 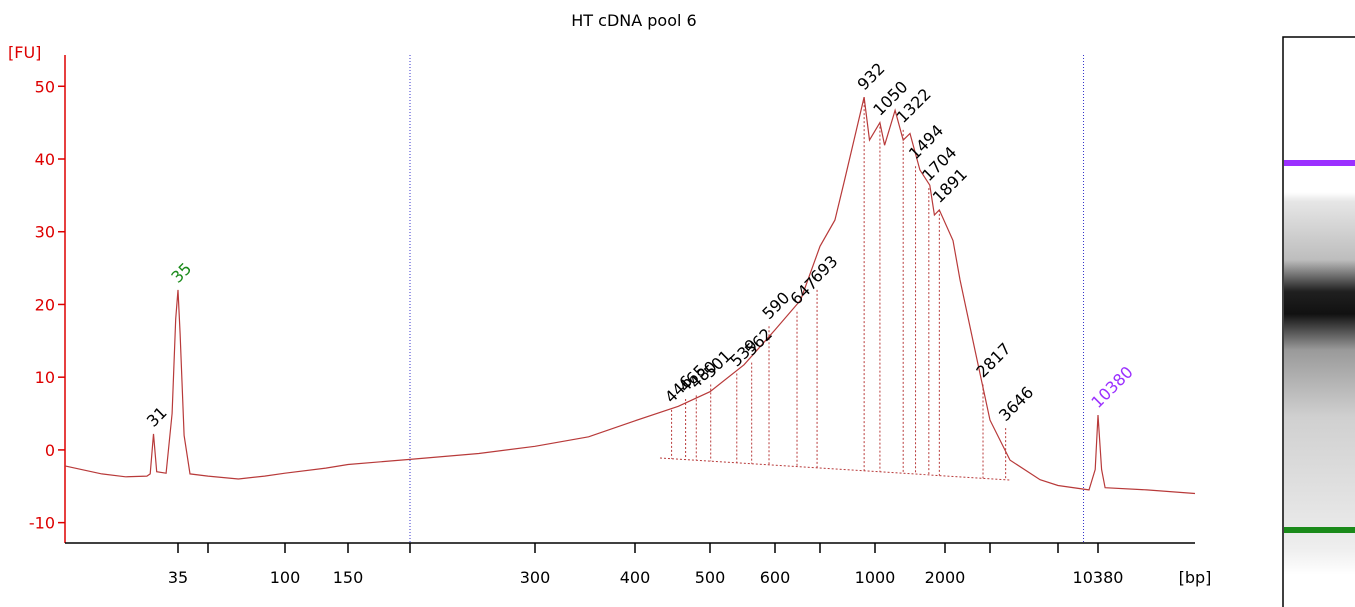 What do you see at coordinates (45, 304) in the screenshot?
I see `y-tick-label: 20` at bounding box center [45, 304].